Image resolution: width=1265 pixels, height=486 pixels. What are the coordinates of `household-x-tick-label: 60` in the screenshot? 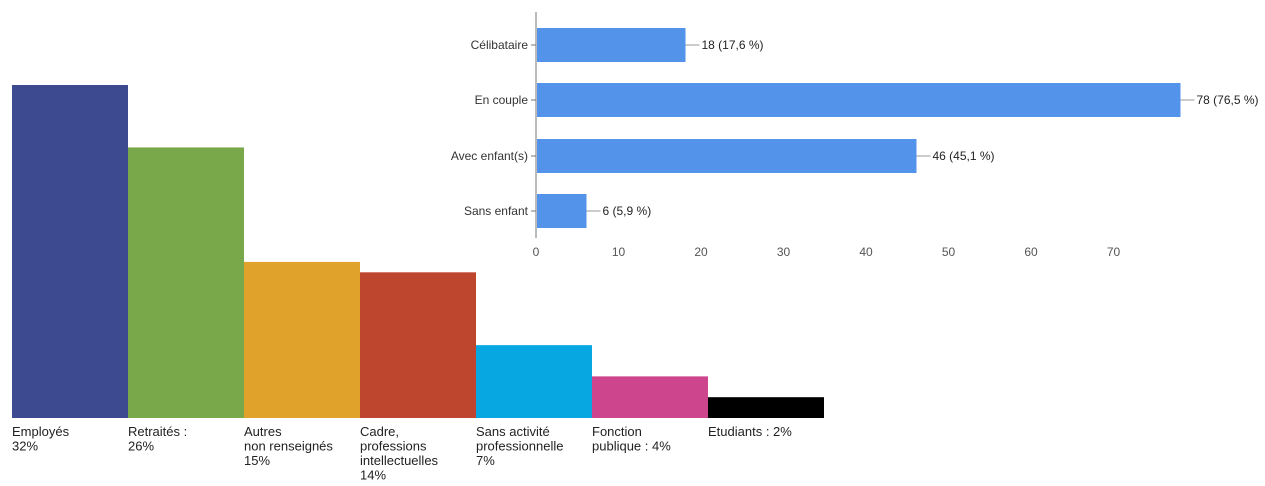 It's located at (1031, 252).